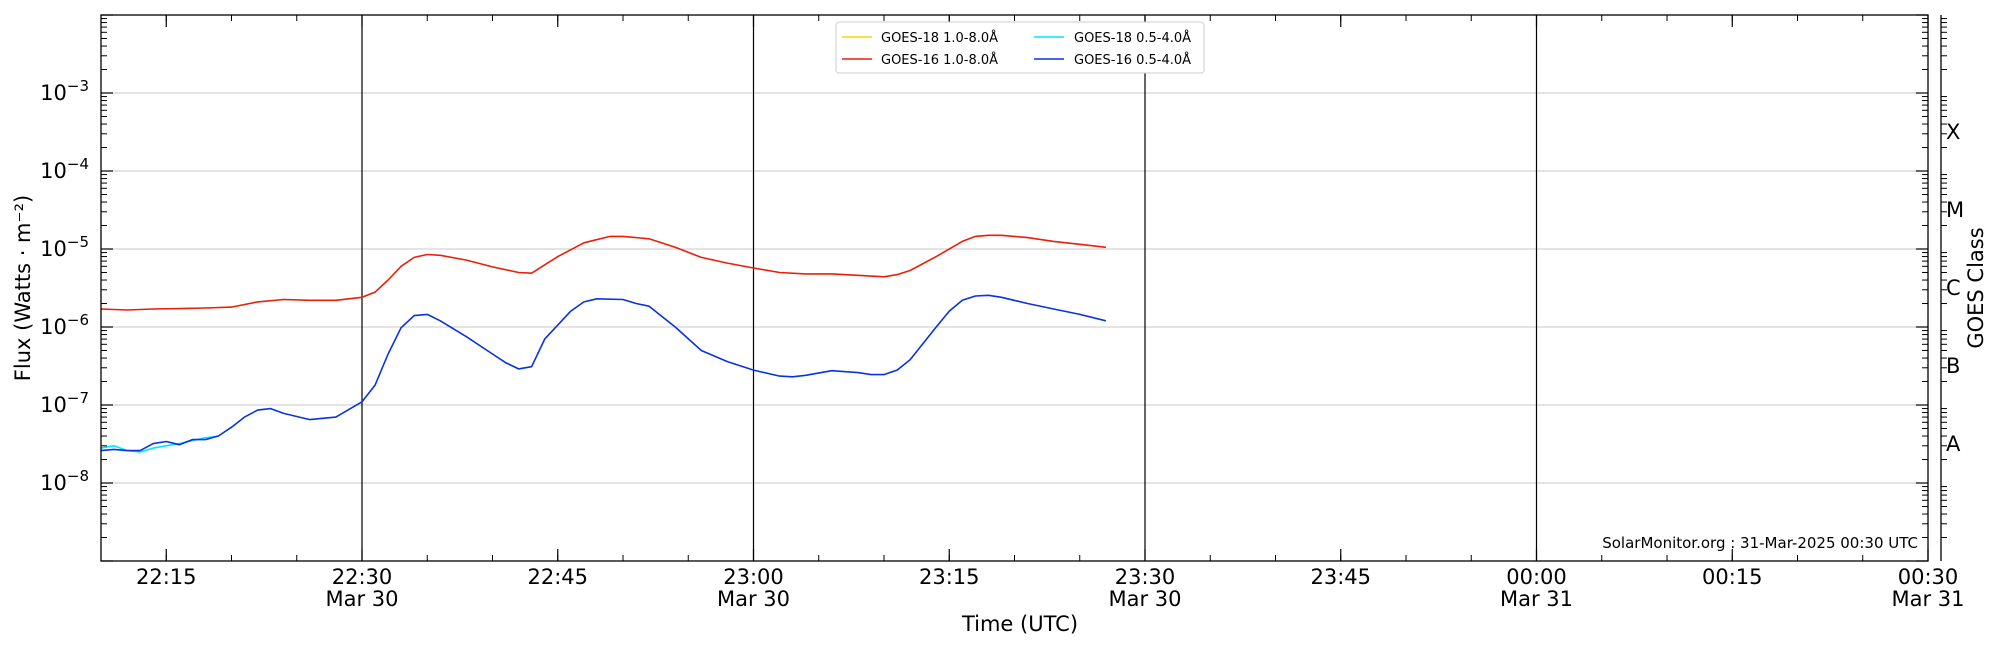 The width and height of the screenshot is (2000, 650). Describe the element at coordinates (949, 577) in the screenshot. I see `x-tick-label: 23:15` at that location.